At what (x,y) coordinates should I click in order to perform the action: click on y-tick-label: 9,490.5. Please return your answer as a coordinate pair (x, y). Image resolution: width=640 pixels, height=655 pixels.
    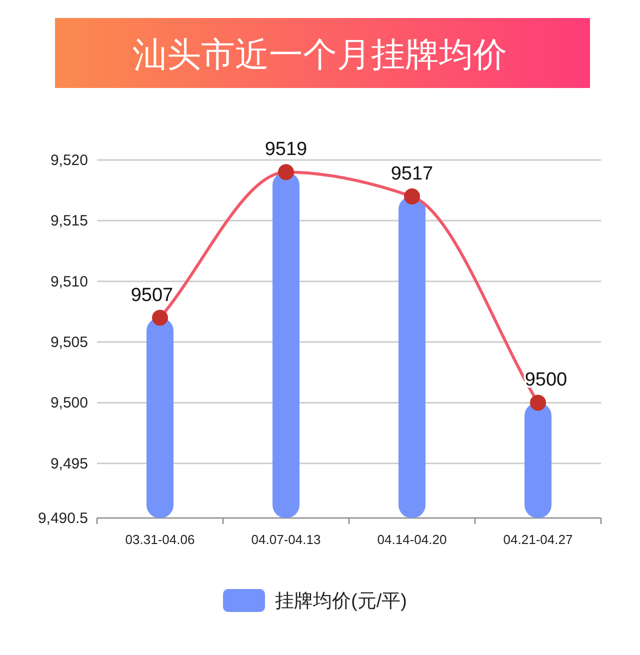
    Looking at the image, I should click on (63, 518).